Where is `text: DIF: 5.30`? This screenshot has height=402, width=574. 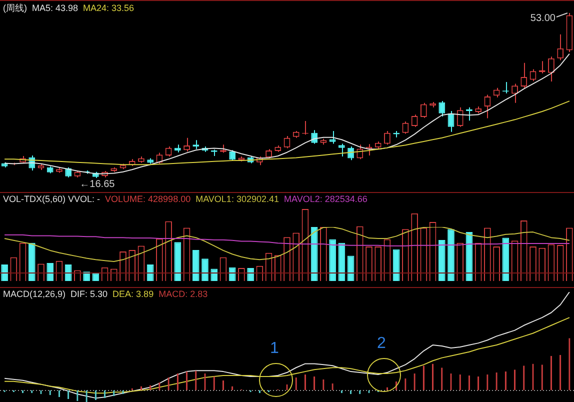 text: DIF: 5.30 is located at coordinates (89, 294).